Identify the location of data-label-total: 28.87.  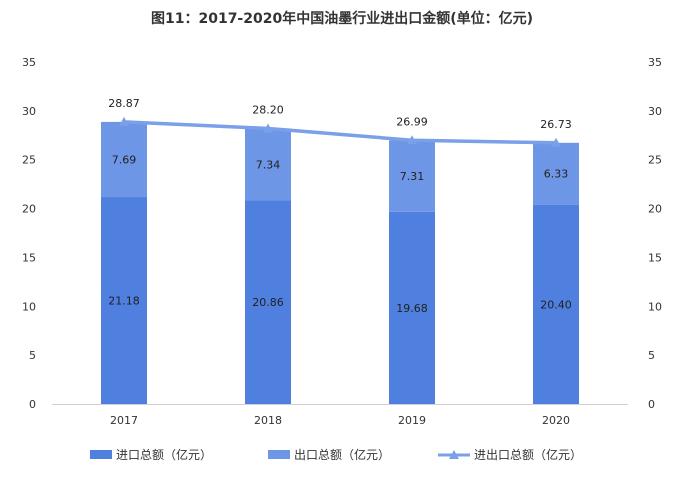
(124, 103).